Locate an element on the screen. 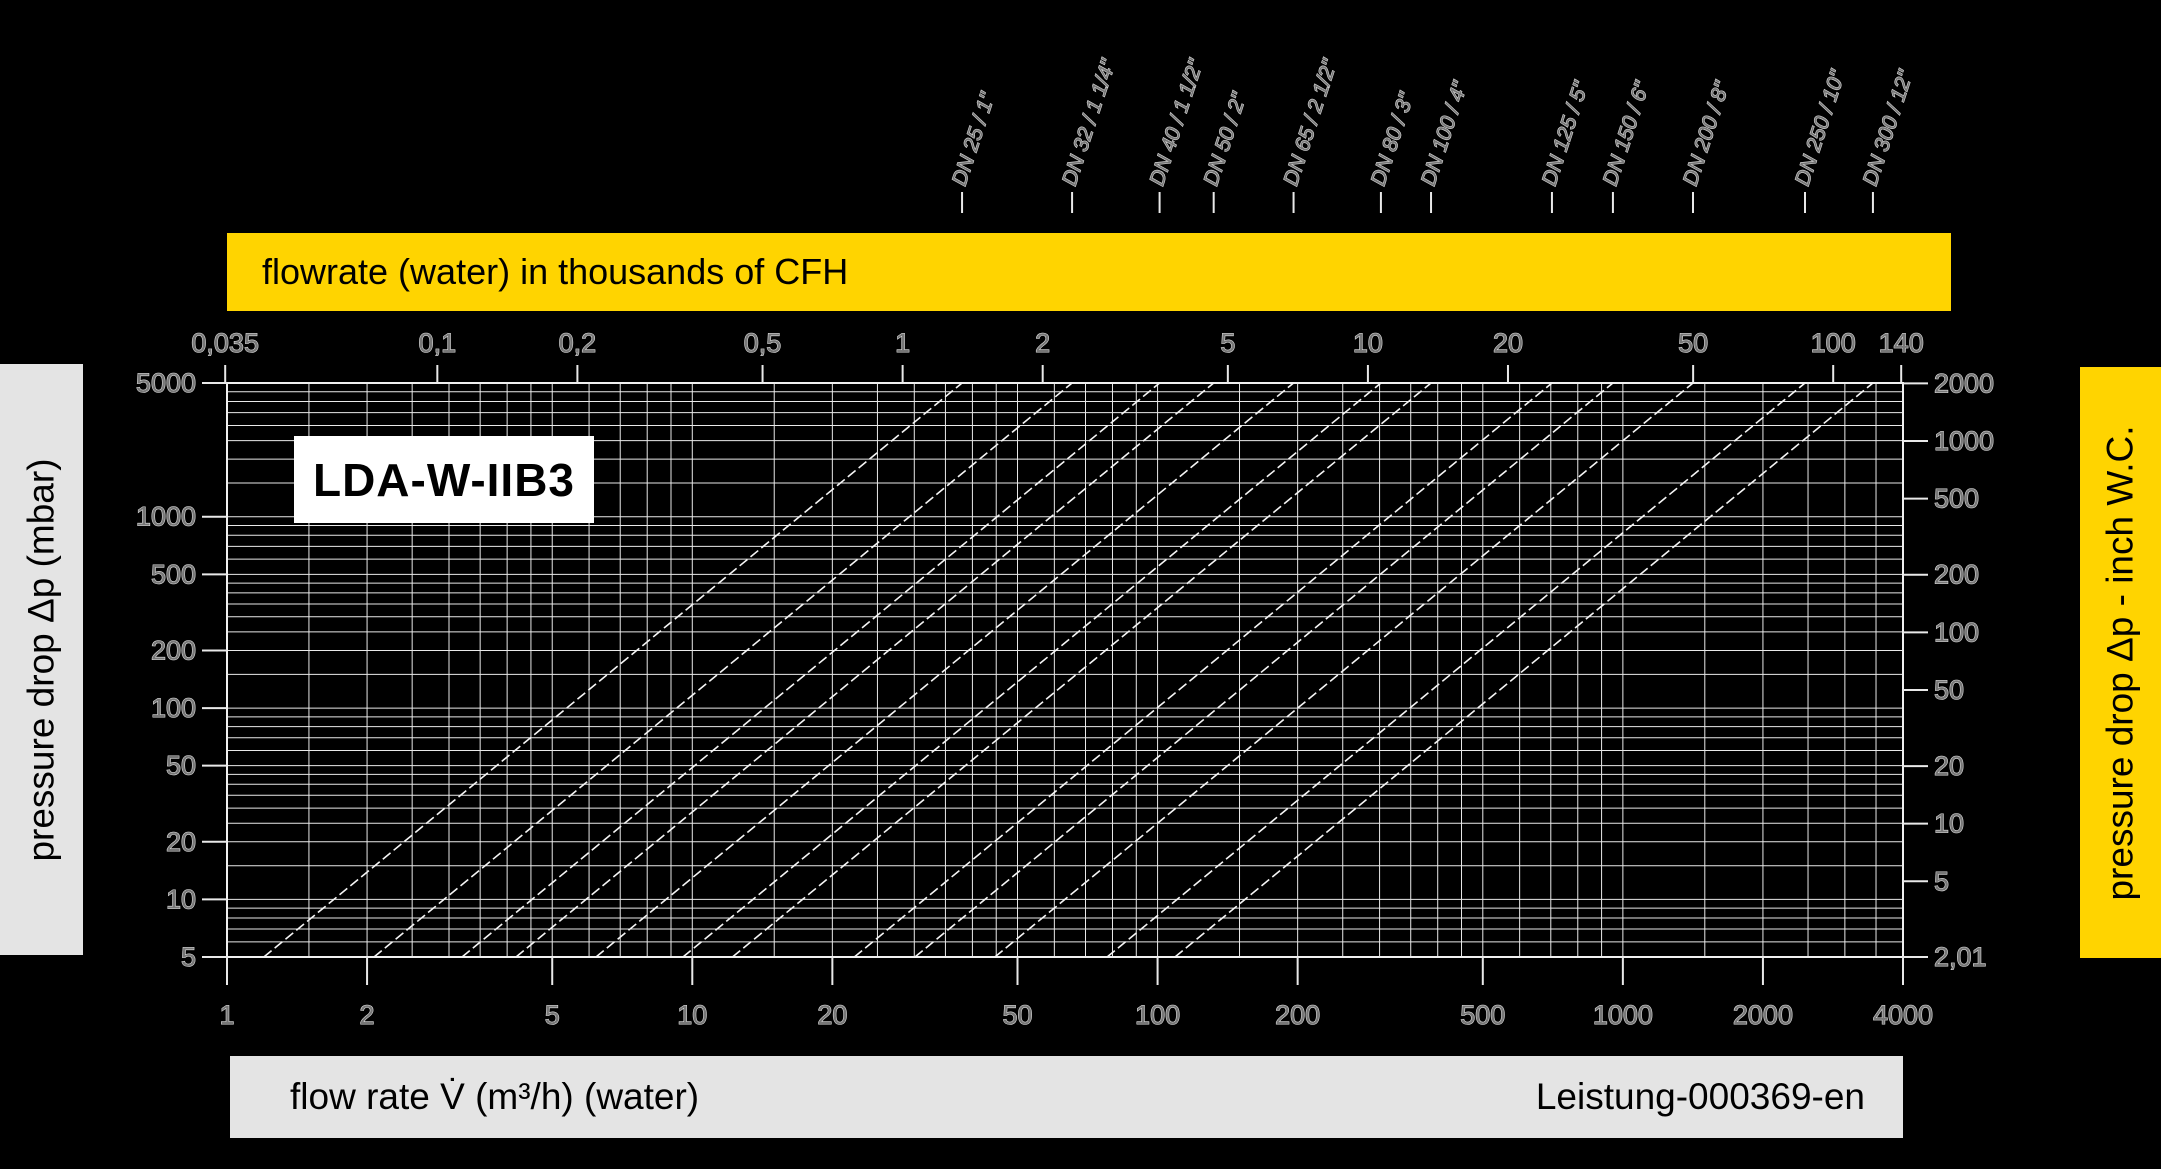 The image size is (2161, 1169). top-axis-tick-label: 140 is located at coordinates (1901, 343).